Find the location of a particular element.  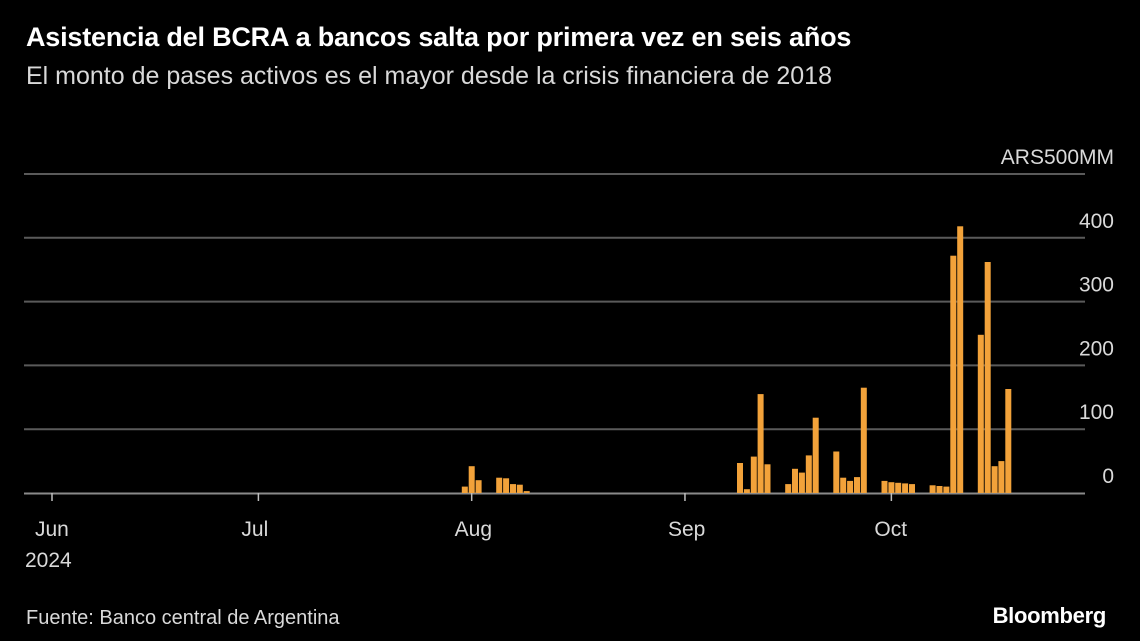

x-tick-label: Aug is located at coordinates (473, 529).